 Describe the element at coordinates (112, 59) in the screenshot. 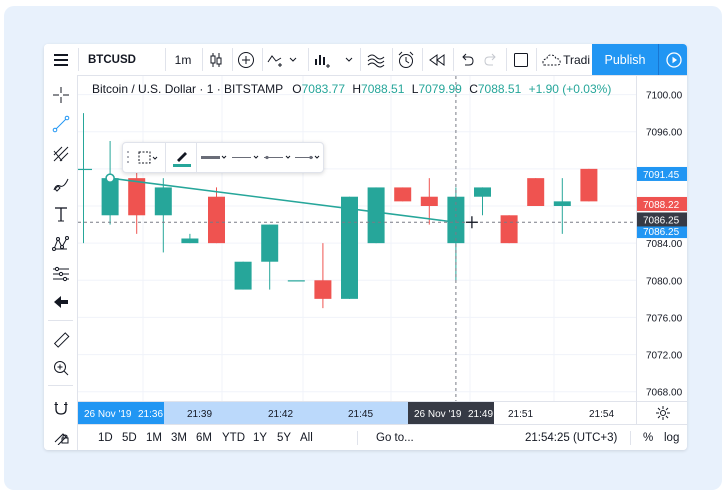

I see `symbol-search-button: BTCUSD` at that location.